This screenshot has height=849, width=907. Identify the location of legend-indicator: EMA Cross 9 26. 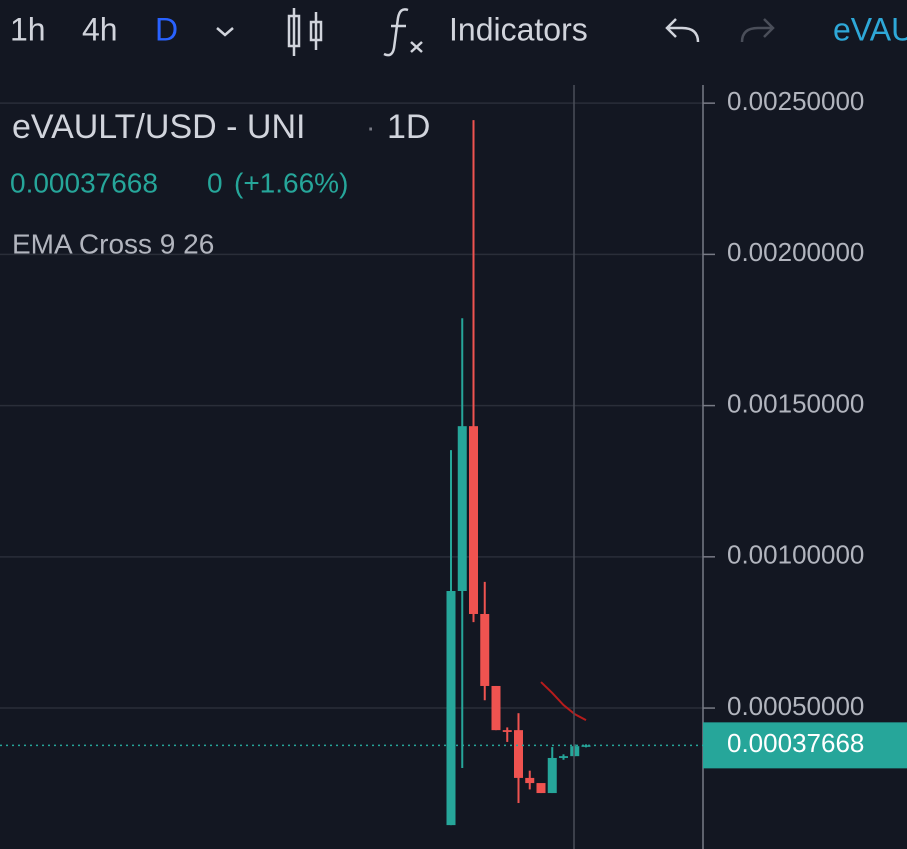
(113, 243).